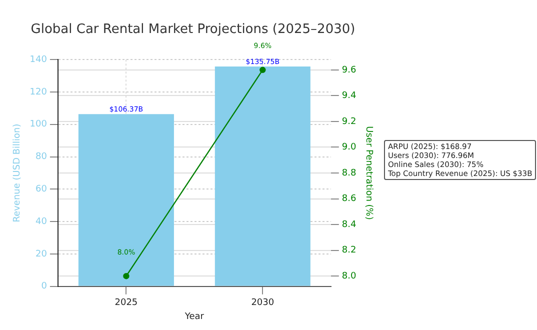 This screenshot has height=330, width=537. Describe the element at coordinates (349, 70) in the screenshot. I see `y2-tick-label: 9.6` at that location.